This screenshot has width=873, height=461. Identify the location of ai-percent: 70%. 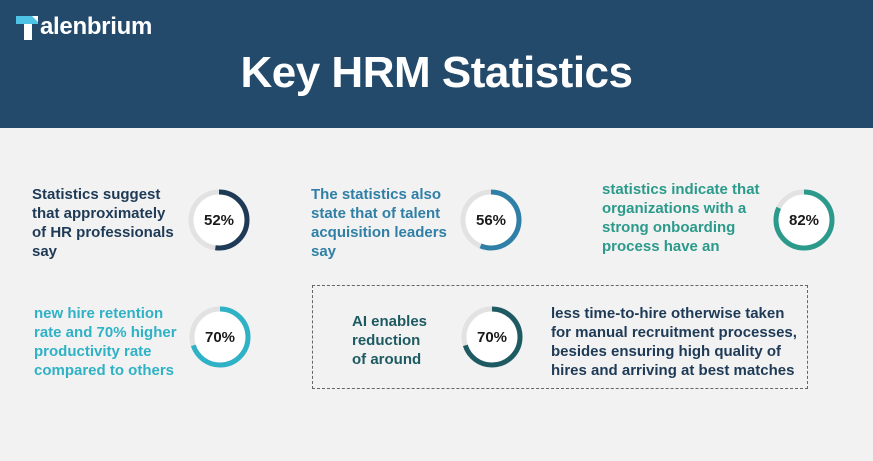
(492, 337).